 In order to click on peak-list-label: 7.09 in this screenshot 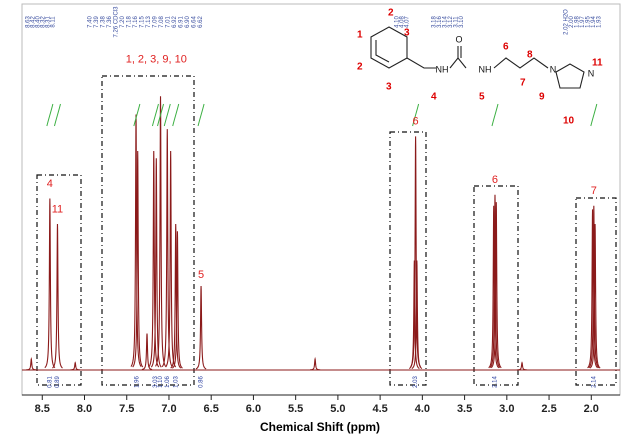, I will do `click(156, 22)`.